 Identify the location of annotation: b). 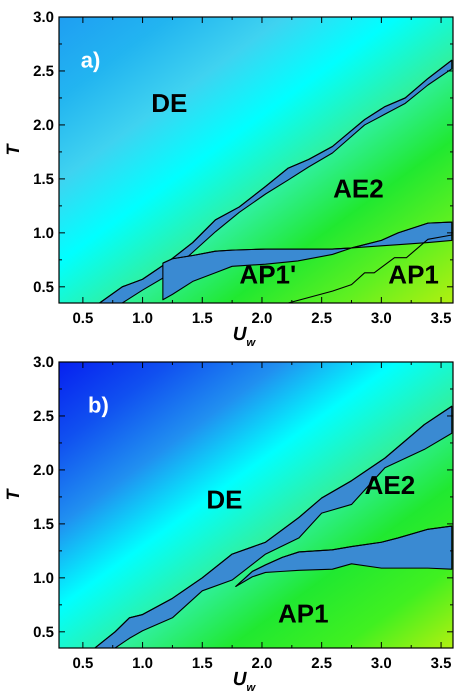
(98, 405).